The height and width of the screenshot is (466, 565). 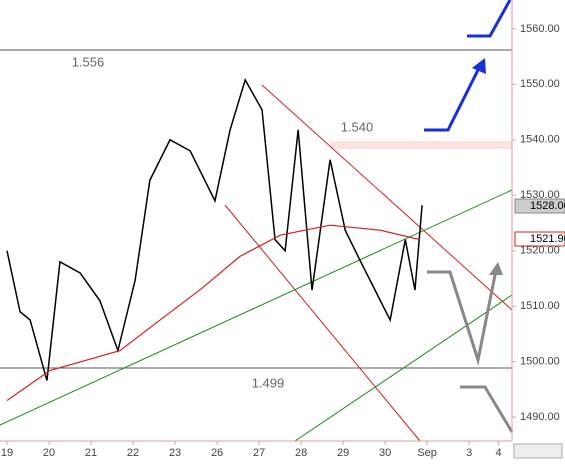 I want to click on level-label: 1.540, so click(x=357, y=126).